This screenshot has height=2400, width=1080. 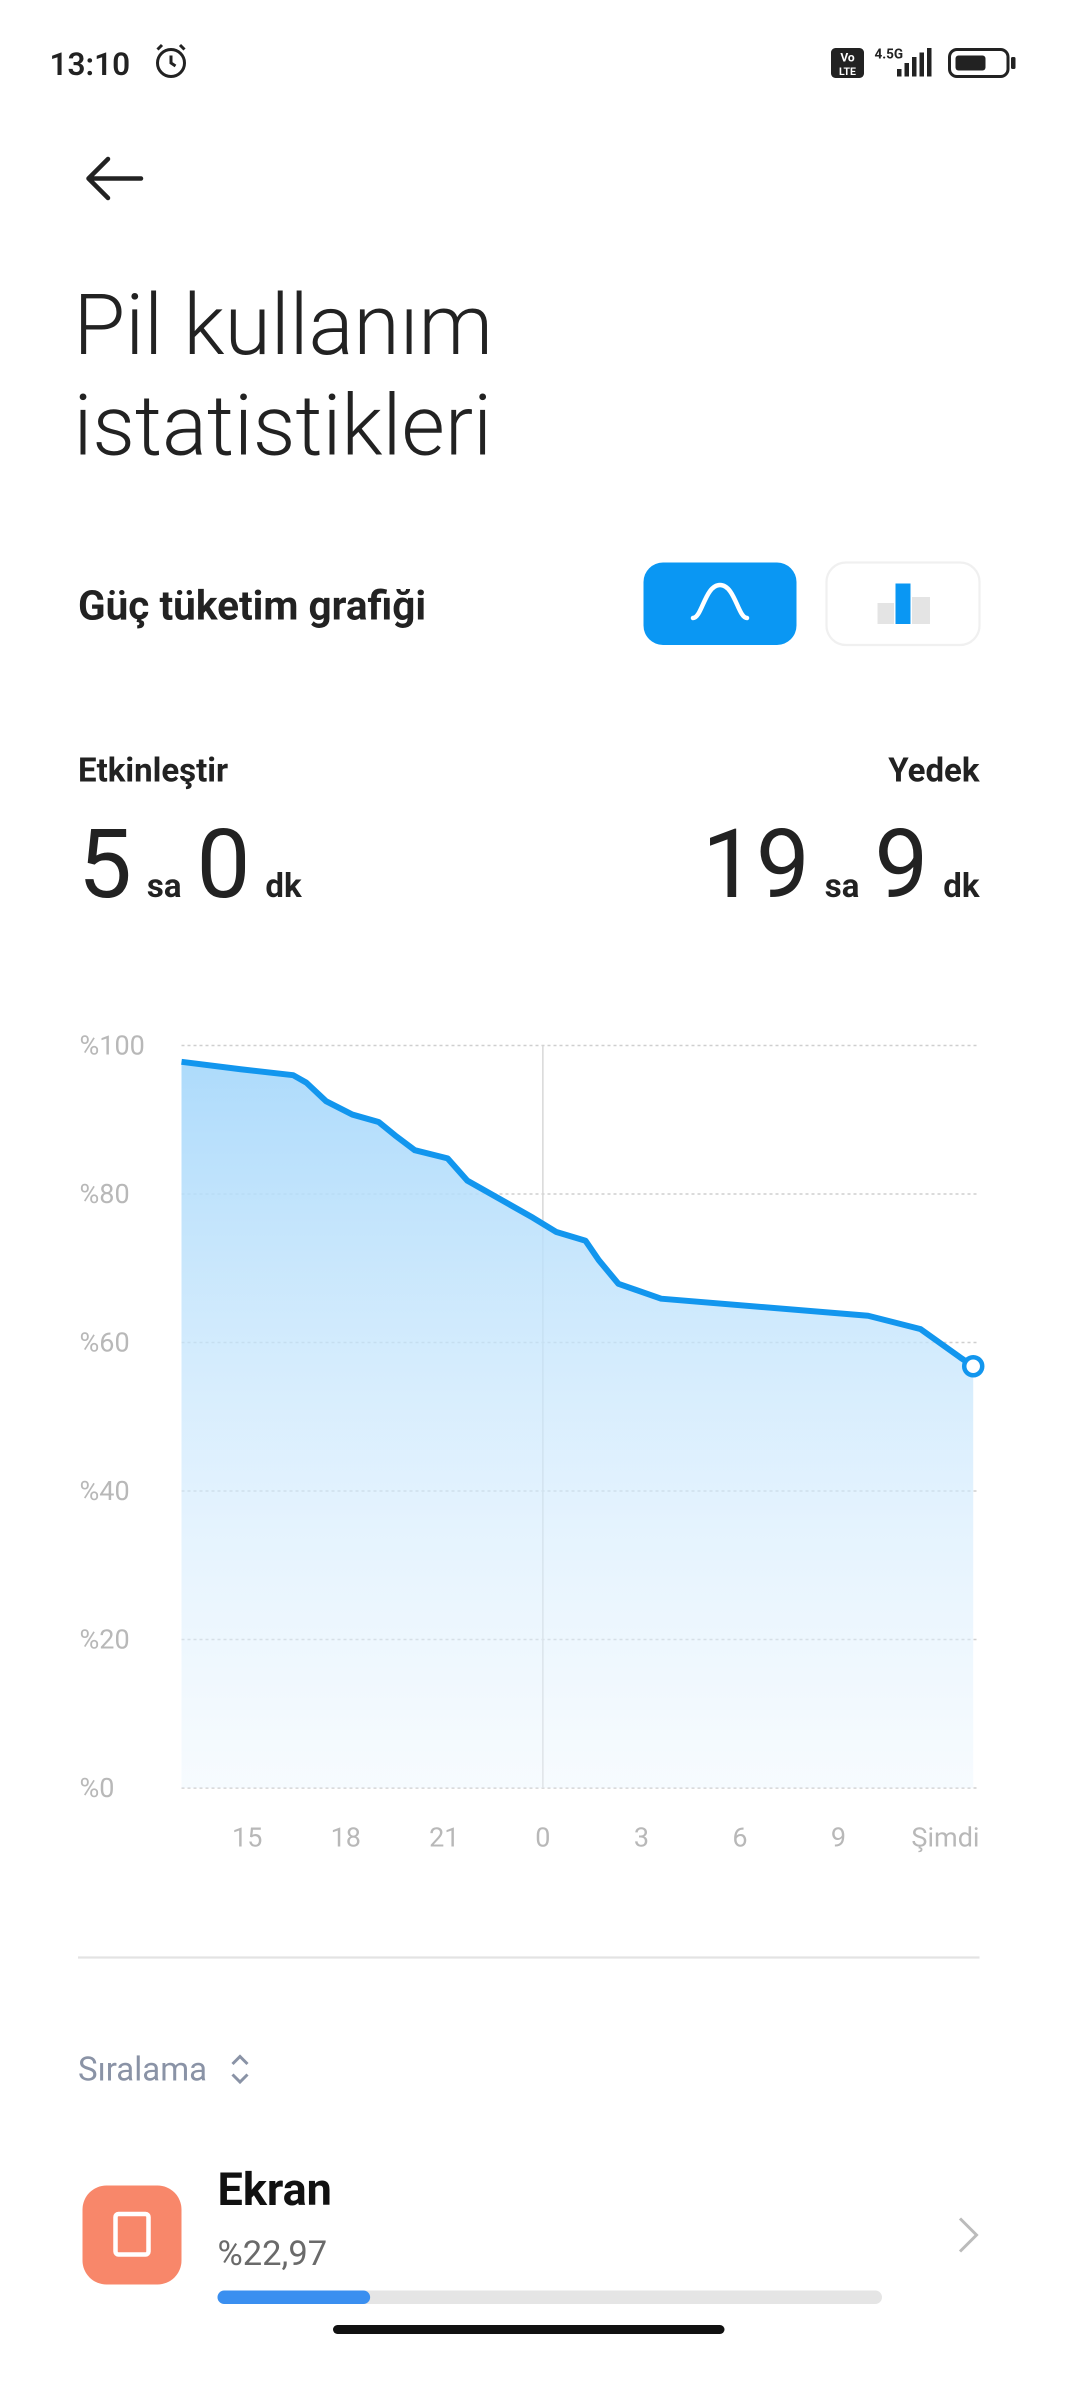 I want to click on curve-toggle, so click(x=720, y=604).